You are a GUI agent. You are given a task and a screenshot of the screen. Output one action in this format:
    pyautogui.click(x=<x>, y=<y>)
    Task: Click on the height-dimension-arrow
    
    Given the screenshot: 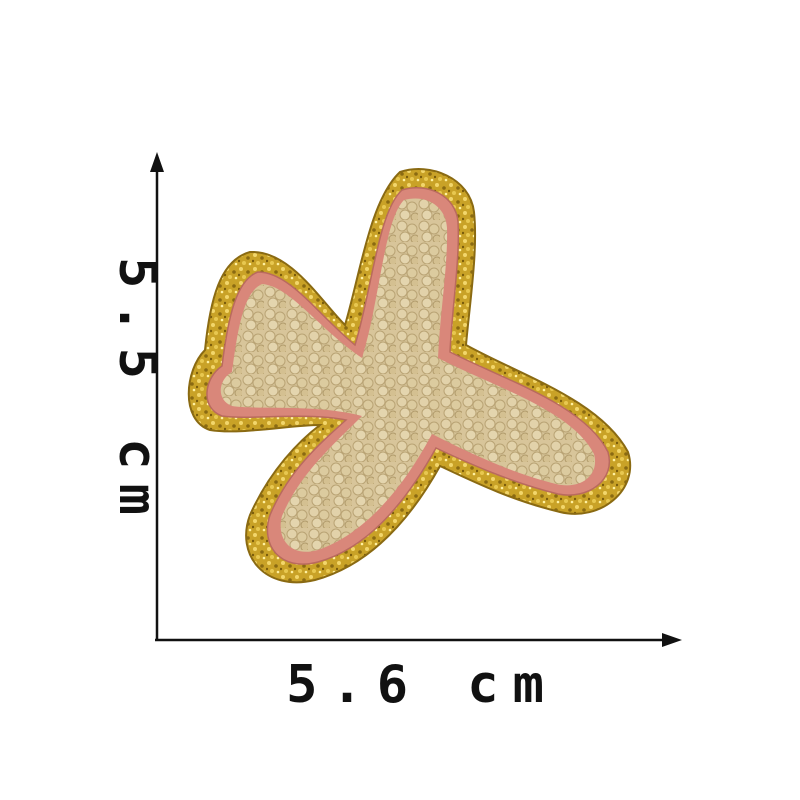 What is the action you would take?
    pyautogui.click(x=157, y=396)
    